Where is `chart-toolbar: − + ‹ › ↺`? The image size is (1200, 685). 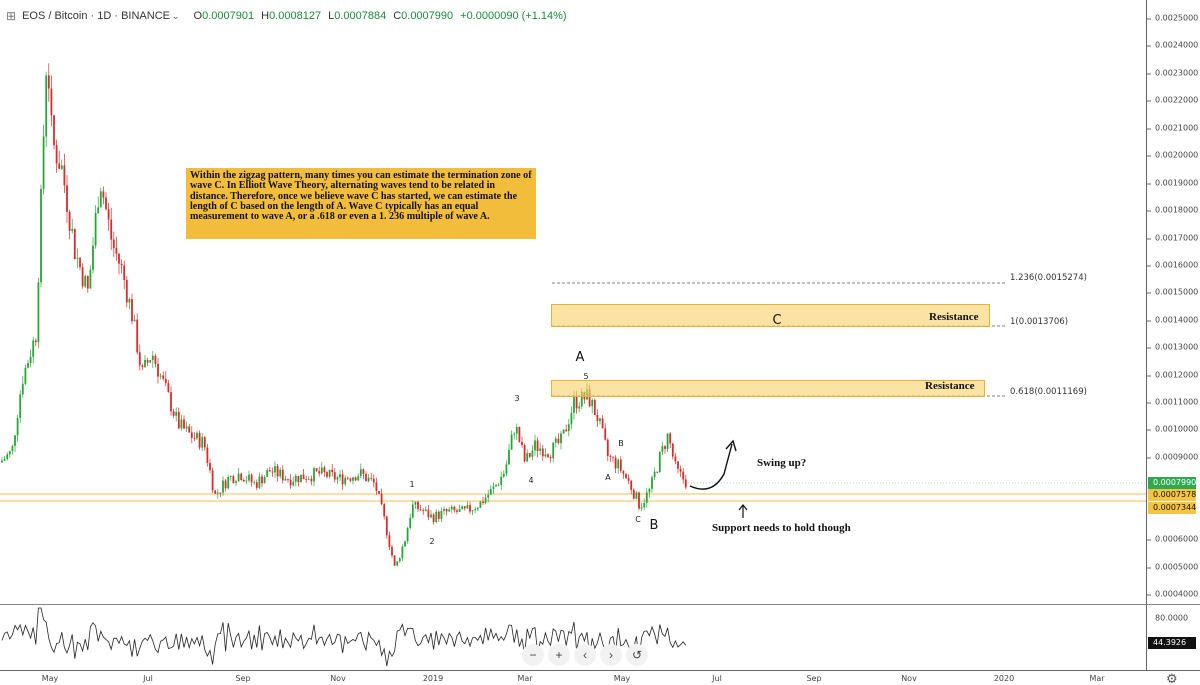
chart-toolbar: − + ‹ › ↺ is located at coordinates (585, 655).